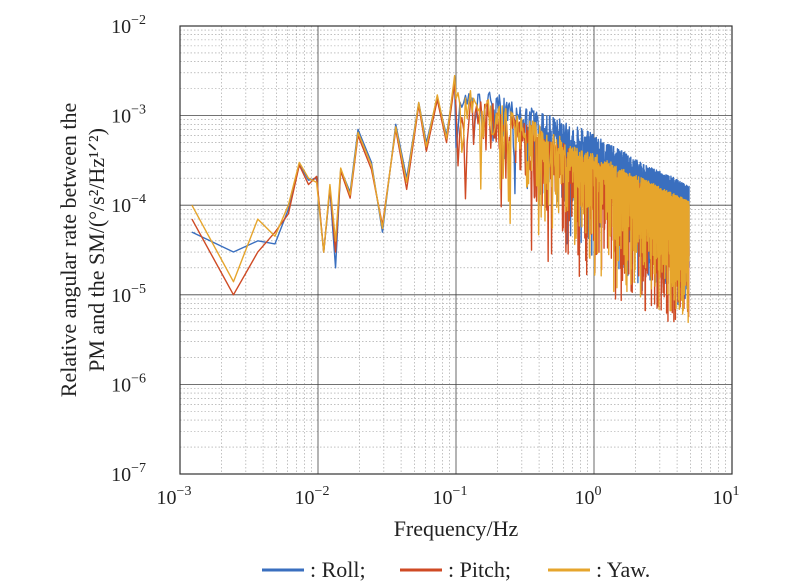 This screenshot has width=800, height=587. I want to click on y-tick-label: 10⁻⁷, so click(128, 473).